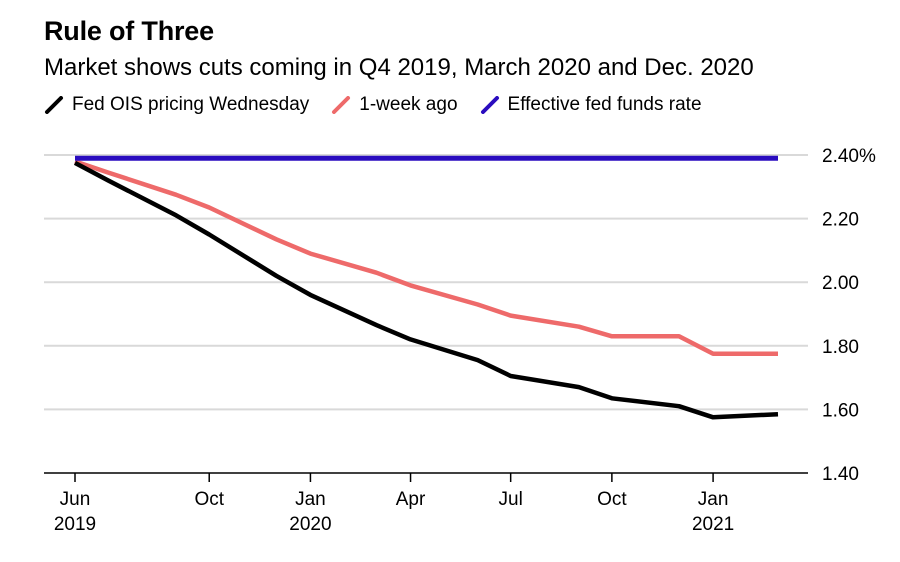 This screenshot has width=900, height=562. Describe the element at coordinates (840, 283) in the screenshot. I see `y-tick-label: 2.00` at that location.